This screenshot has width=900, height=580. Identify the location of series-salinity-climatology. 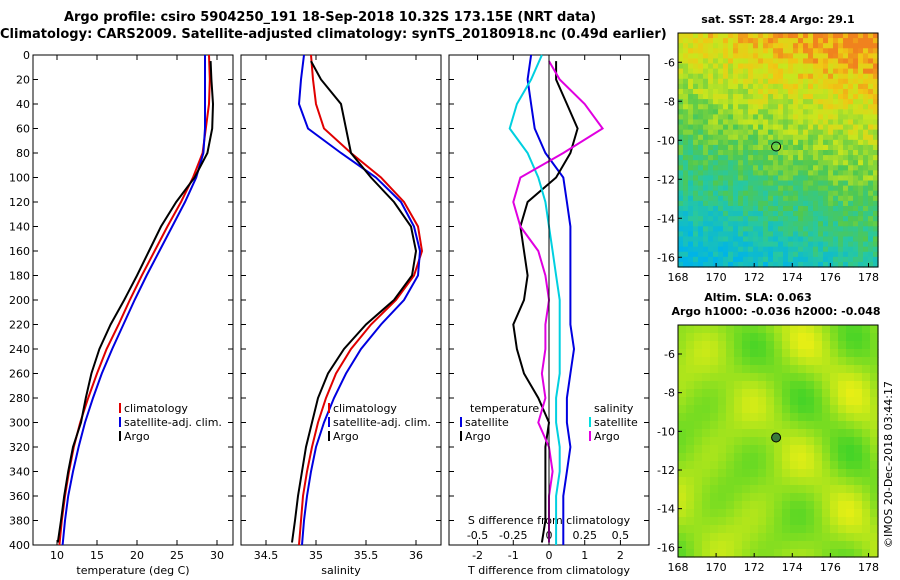
(361, 300).